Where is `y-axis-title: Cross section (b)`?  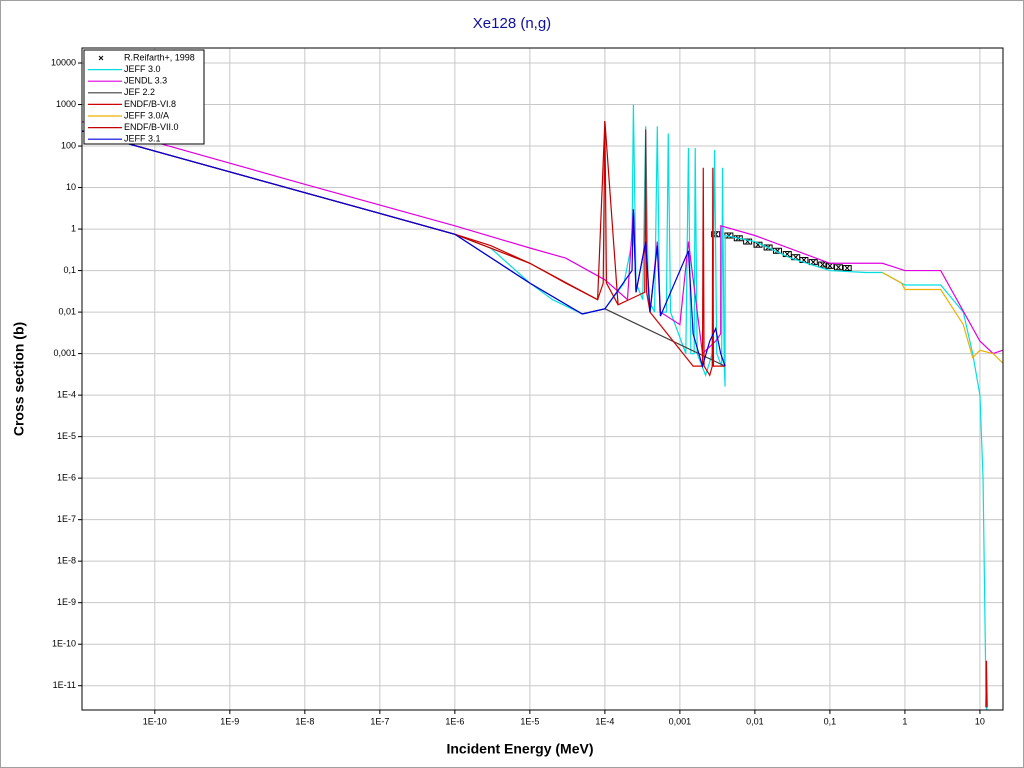
y-axis-title: Cross section (b) is located at coordinates (19, 379).